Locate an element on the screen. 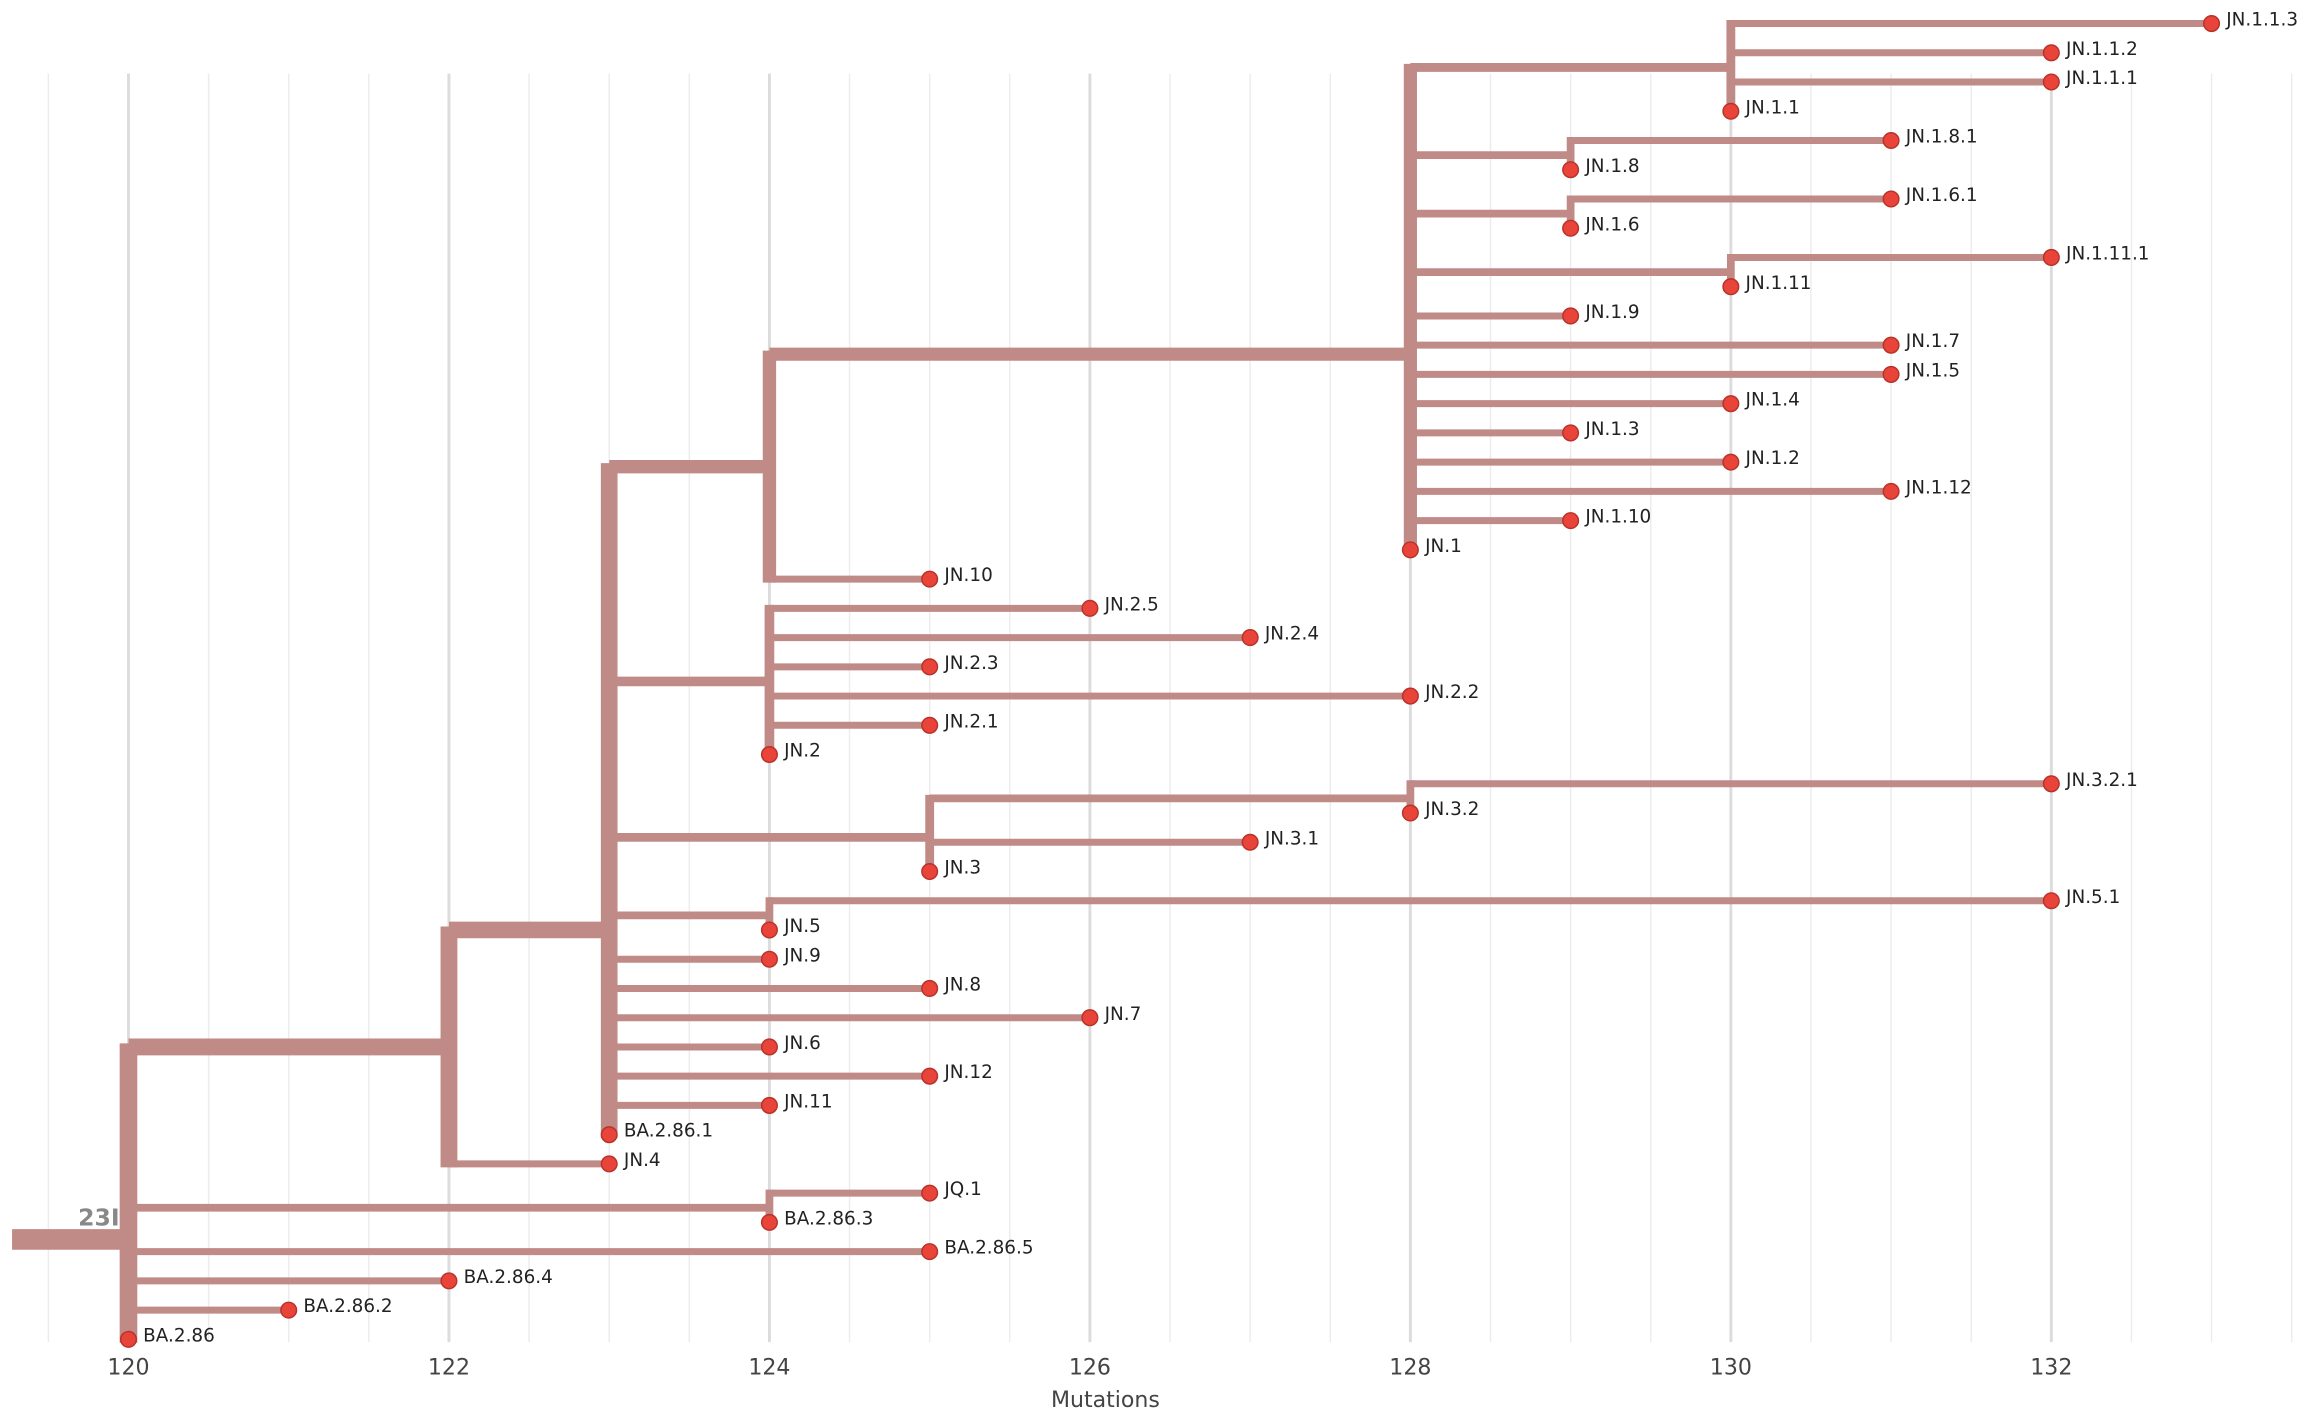 The image size is (2308, 1423). tip-label: JN.5.1 is located at coordinates (2092, 897).